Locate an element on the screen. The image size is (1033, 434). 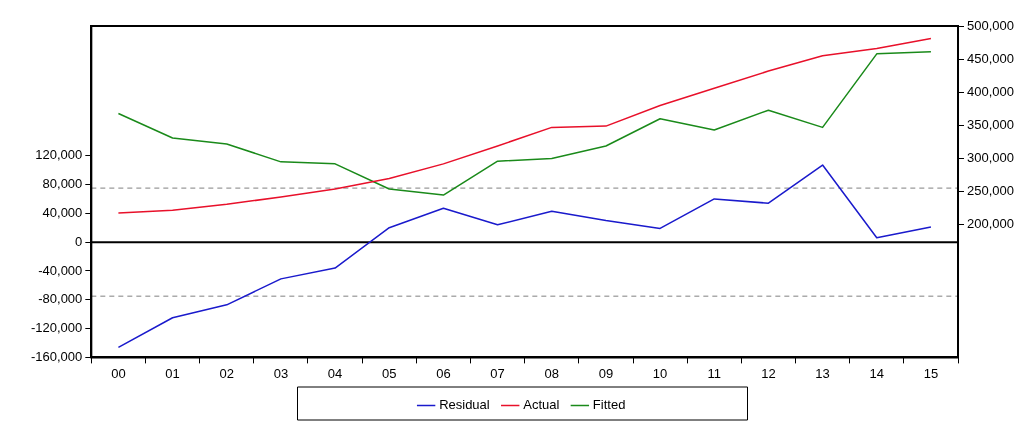
x-tick-label: 00 is located at coordinates (118, 373).